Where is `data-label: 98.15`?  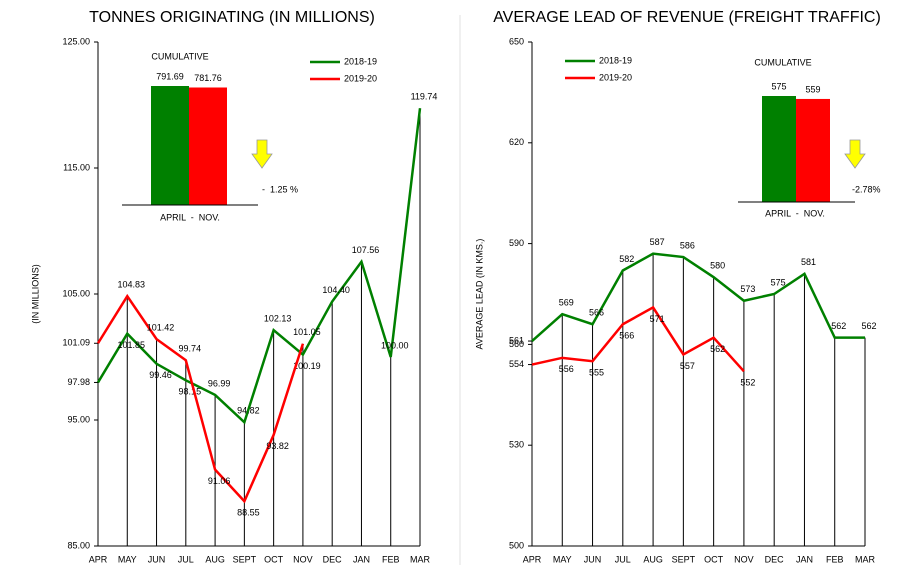 data-label: 98.15 is located at coordinates (190, 392).